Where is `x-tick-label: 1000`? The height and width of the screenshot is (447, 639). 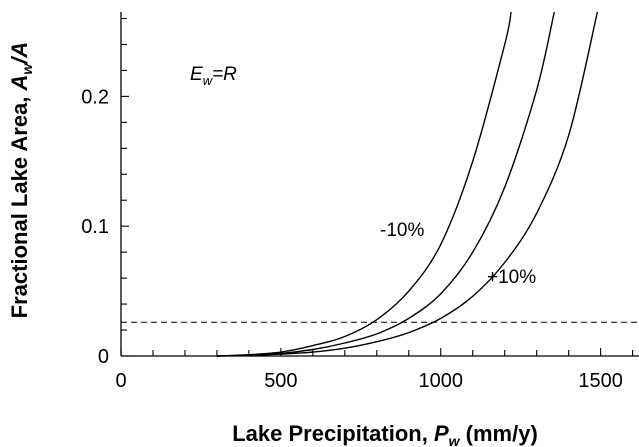
x-tick-label: 1000 is located at coordinates (441, 381).